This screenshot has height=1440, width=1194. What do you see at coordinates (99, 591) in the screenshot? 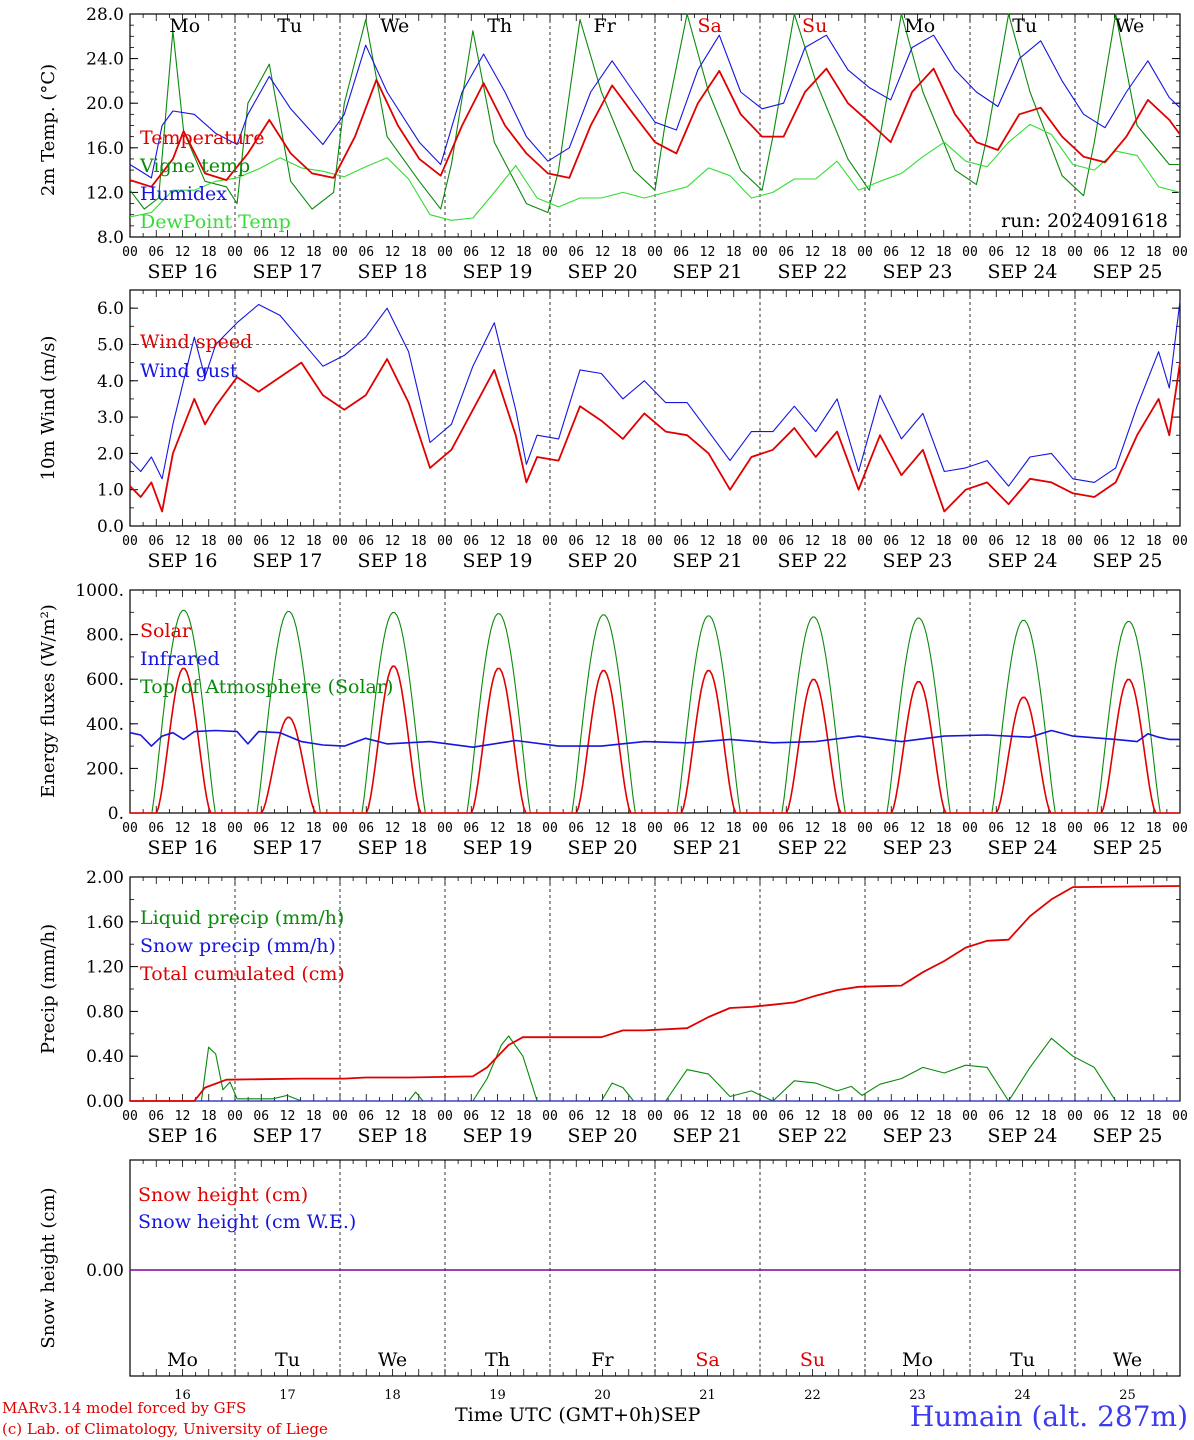
I see `y-tick-label: 1000.` at bounding box center [99, 591].